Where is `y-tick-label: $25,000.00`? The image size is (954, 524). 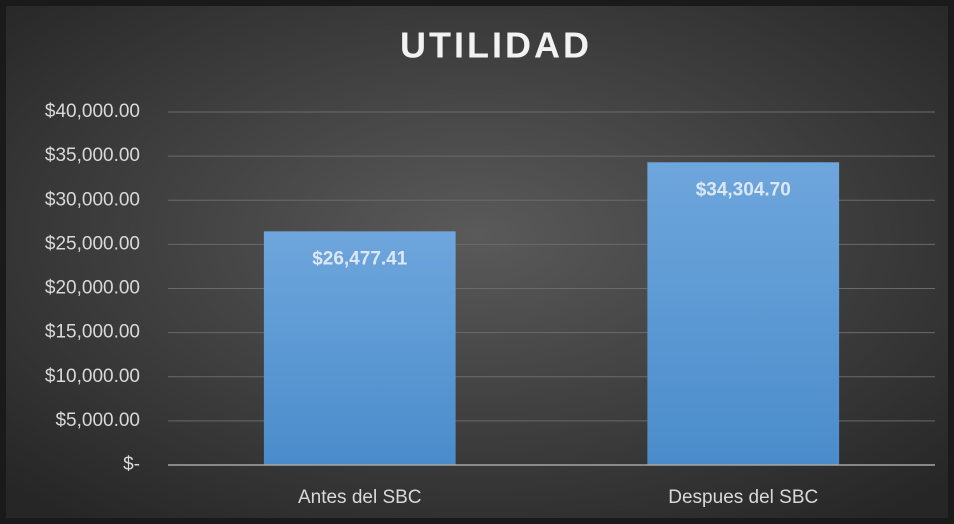
y-tick-label: $25,000.00 is located at coordinates (92, 243).